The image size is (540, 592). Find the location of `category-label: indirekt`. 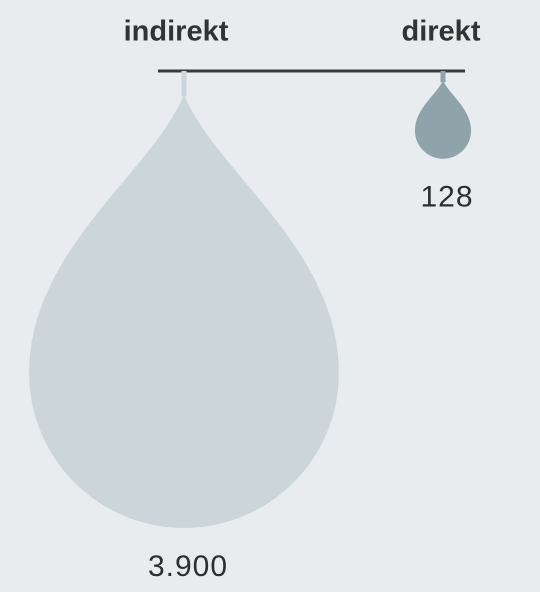

category-label: indirekt is located at coordinates (176, 32).